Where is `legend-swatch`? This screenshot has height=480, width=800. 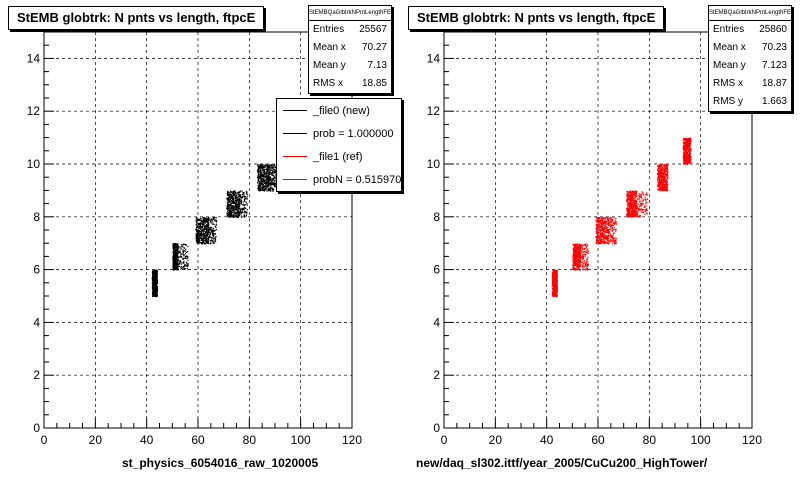
legend-swatch is located at coordinates (295, 156).